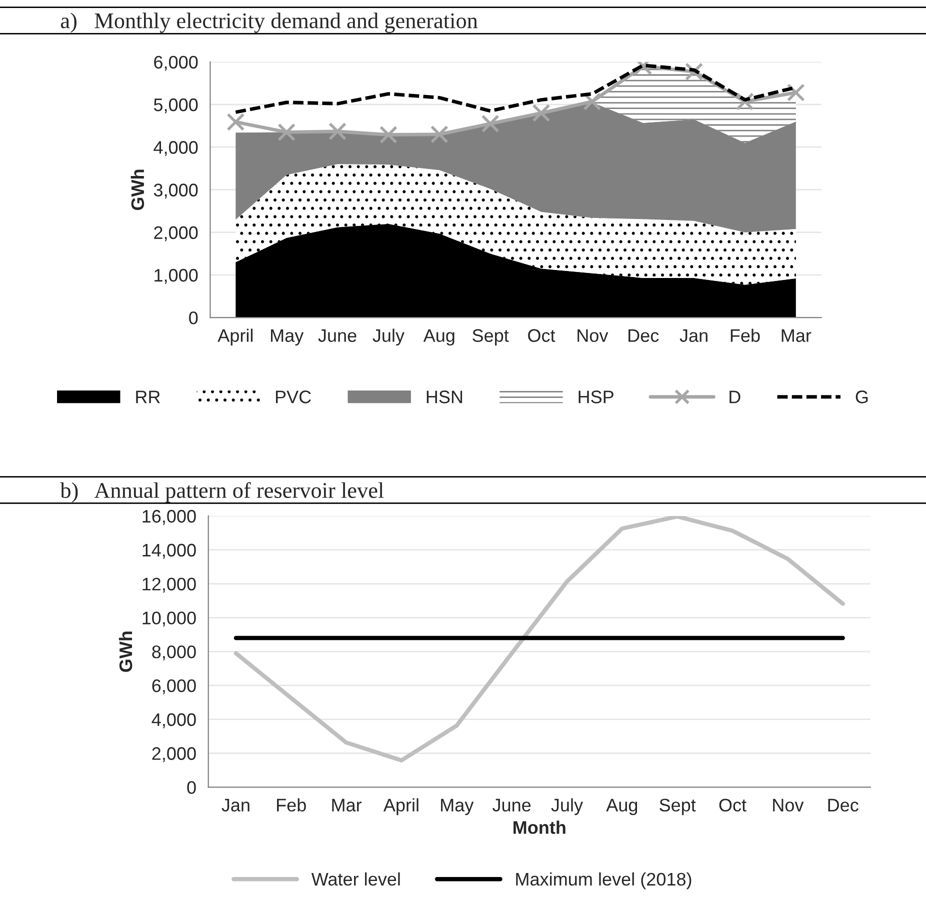 The image size is (926, 910). I want to click on chart-title: a) Monthly electricity demand and generation, so click(269, 22).